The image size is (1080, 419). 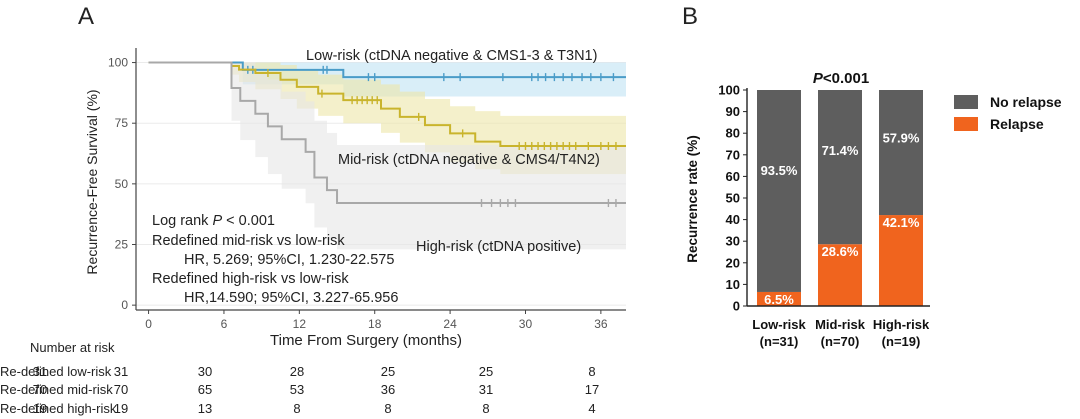 I want to click on bar-no-relapse-high-risk, so click(x=901, y=153).